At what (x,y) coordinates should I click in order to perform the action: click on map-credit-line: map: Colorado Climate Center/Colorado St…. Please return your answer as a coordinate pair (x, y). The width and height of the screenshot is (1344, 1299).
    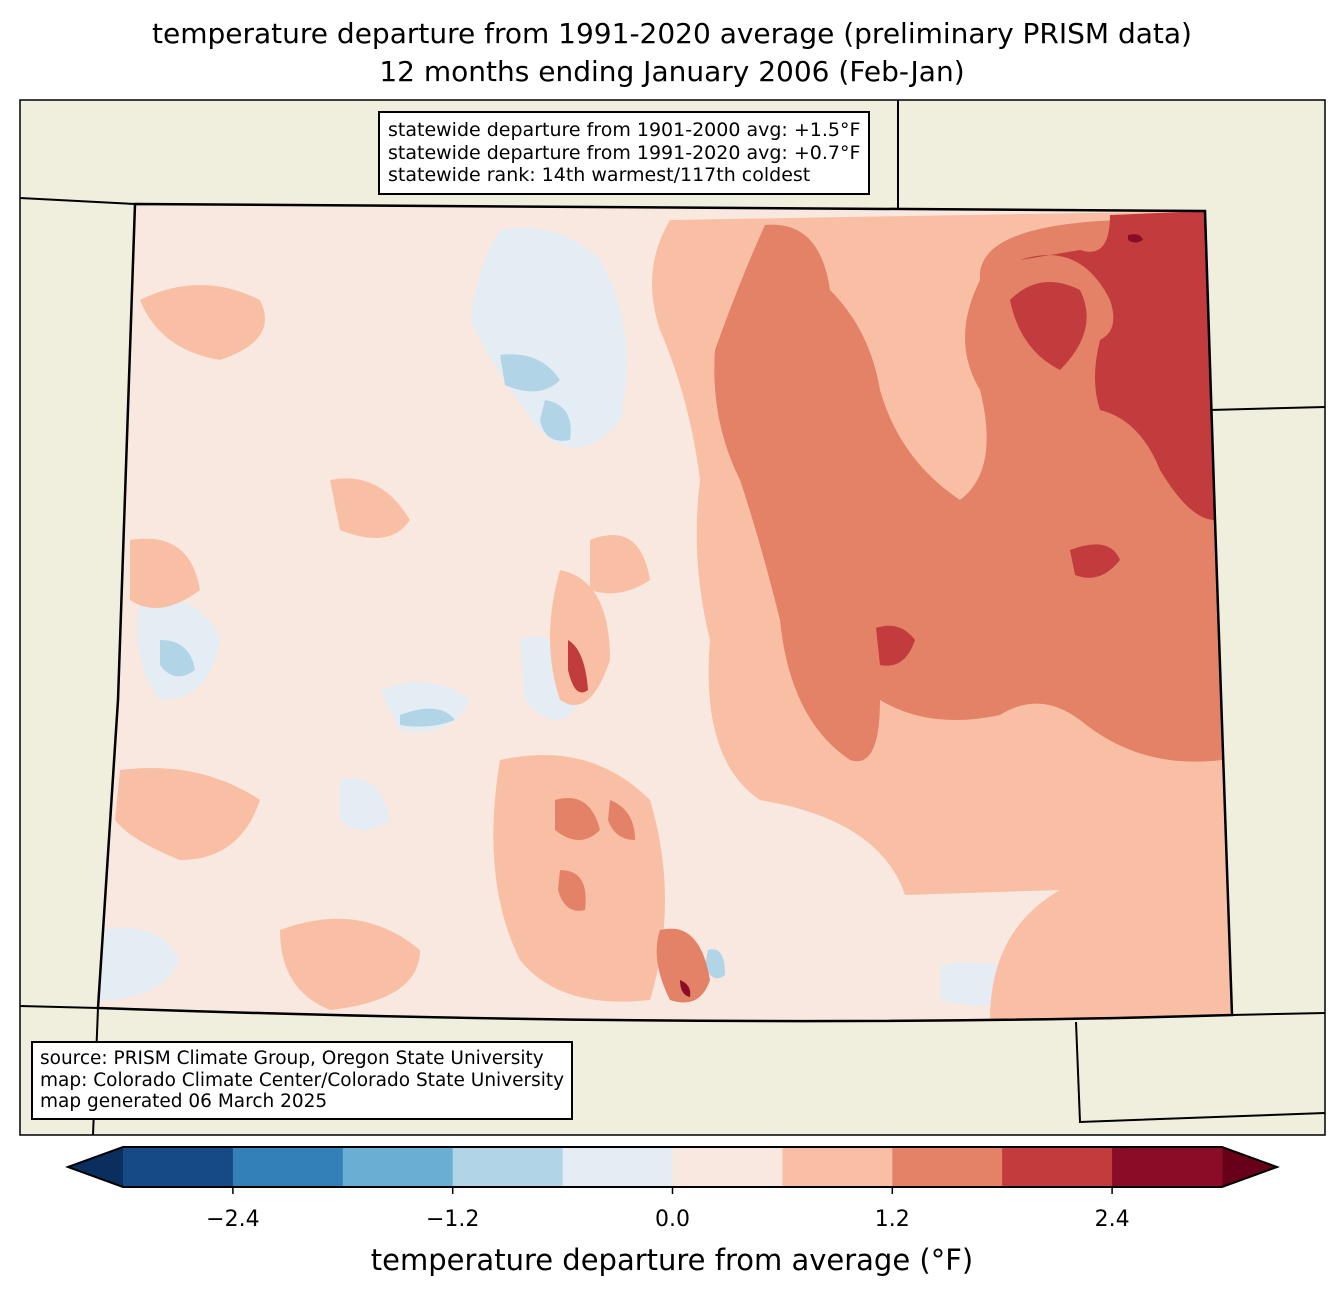
    Looking at the image, I should click on (302, 1080).